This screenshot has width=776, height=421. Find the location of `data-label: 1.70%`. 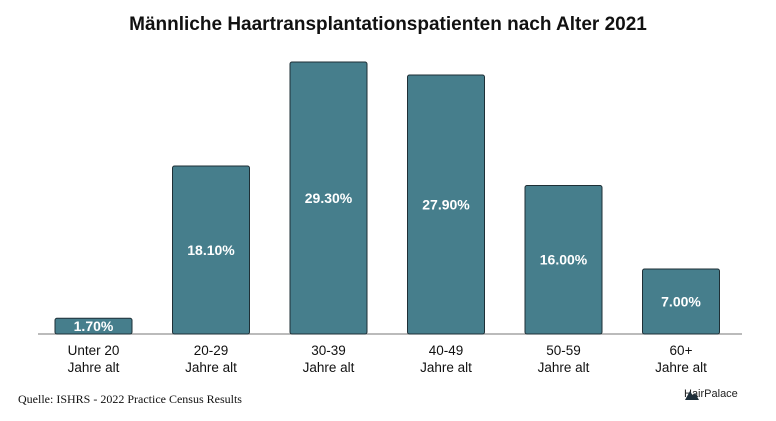

data-label: 1.70% is located at coordinates (94, 326).